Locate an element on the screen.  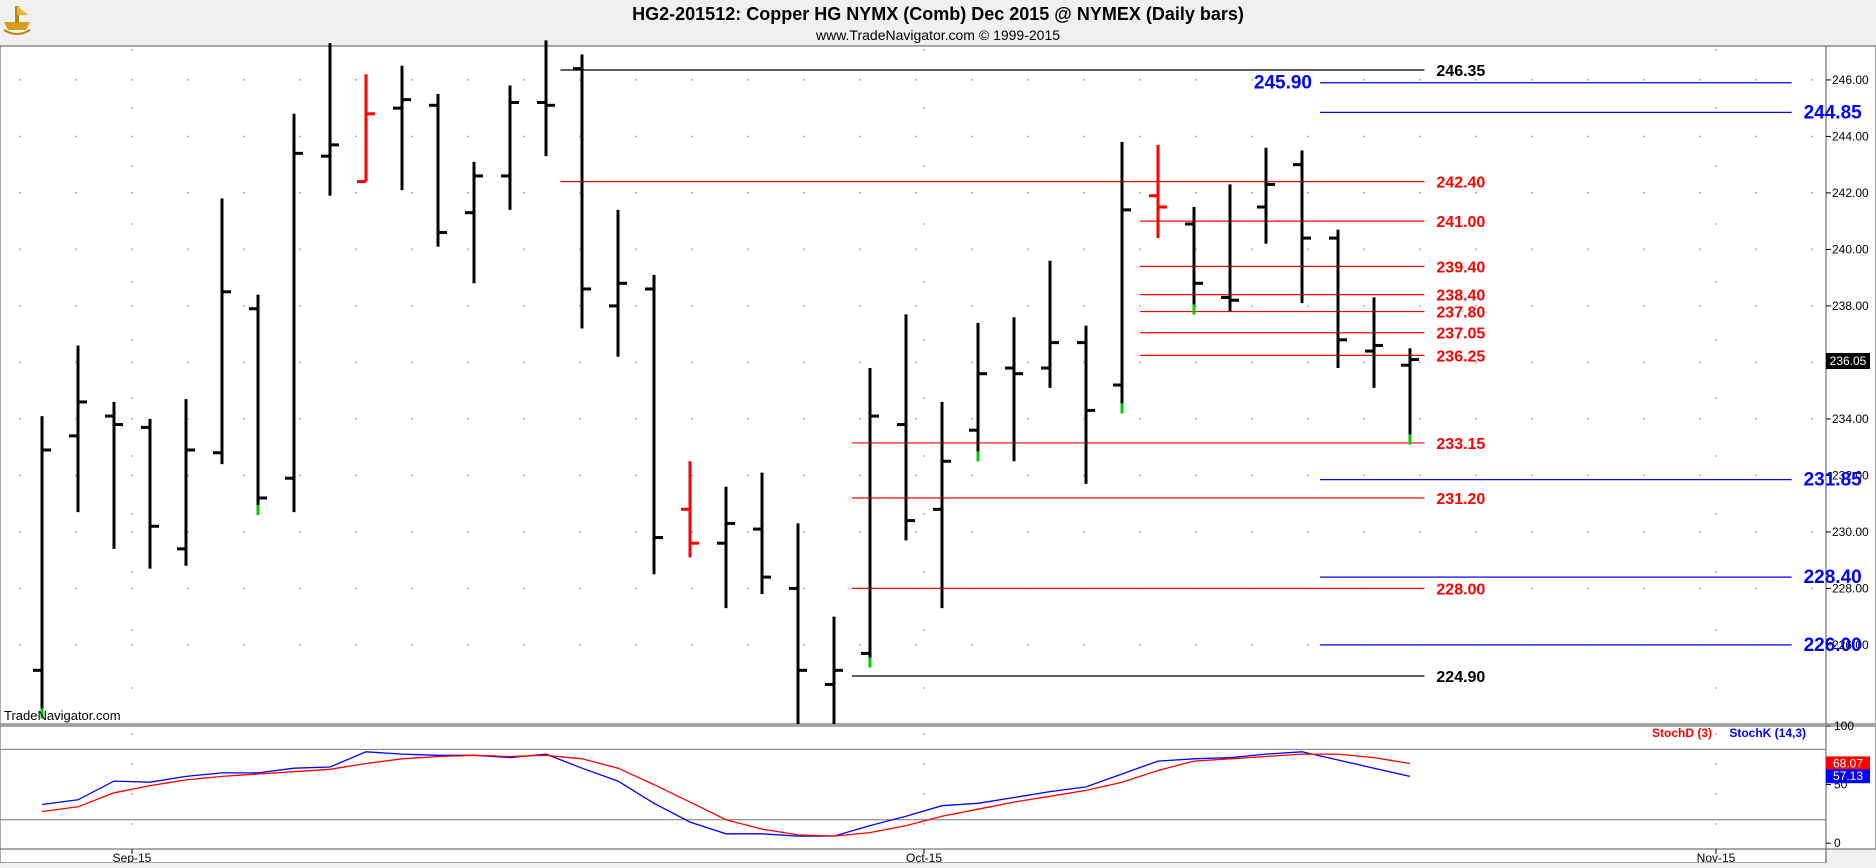
price-level-label: 245.90 is located at coordinates (1283, 83).